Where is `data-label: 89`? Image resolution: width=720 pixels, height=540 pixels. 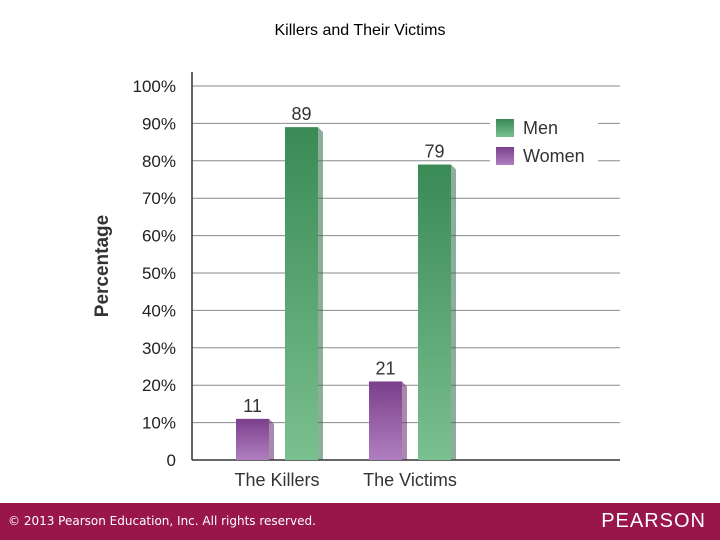 data-label: 89 is located at coordinates (301, 114).